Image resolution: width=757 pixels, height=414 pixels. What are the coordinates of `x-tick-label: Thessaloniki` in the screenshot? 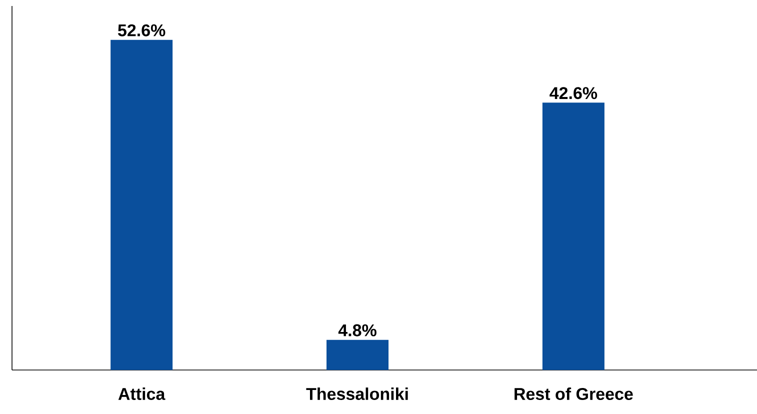 It's located at (357, 394).